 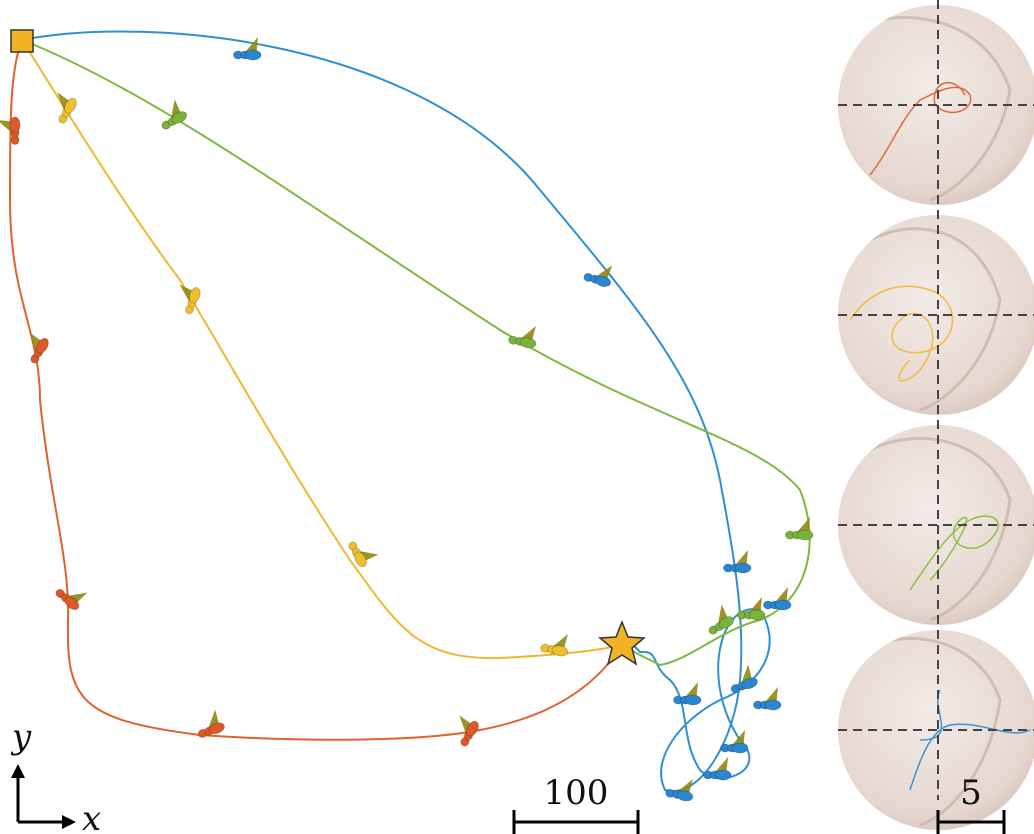 I want to click on y-axis-label: y, so click(x=21, y=737).